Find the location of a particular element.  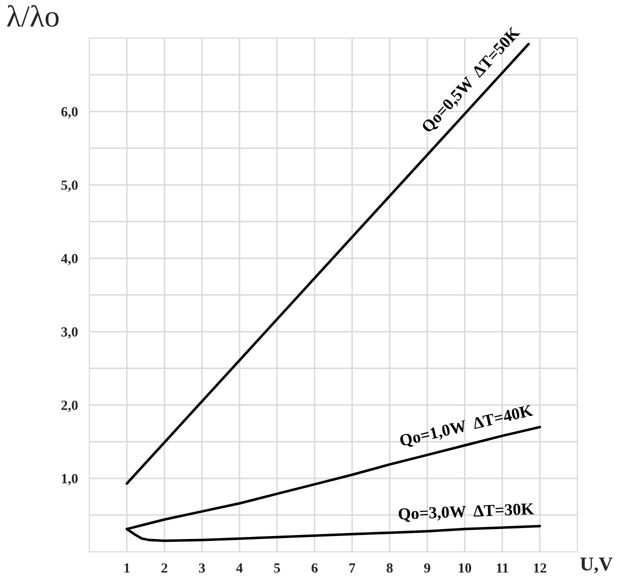

x-tick-label: 2 is located at coordinates (165, 568).